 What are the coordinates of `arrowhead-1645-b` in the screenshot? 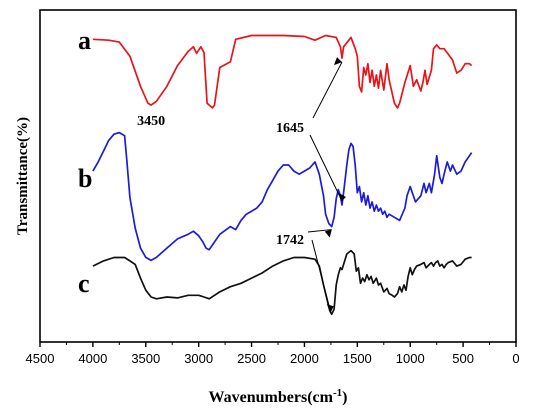 It's located at (342, 197).